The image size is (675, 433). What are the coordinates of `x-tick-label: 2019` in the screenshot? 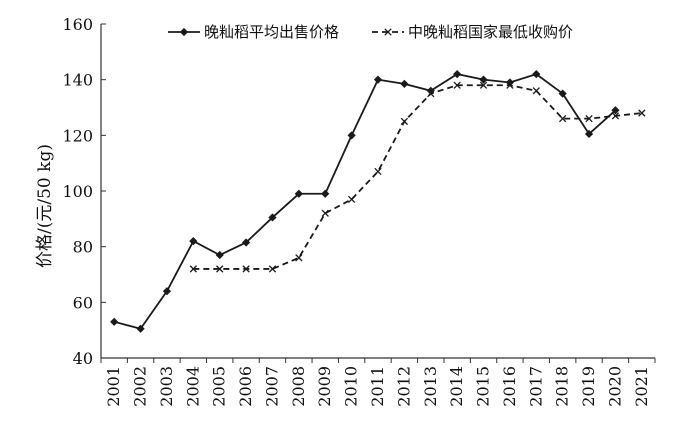 It's located at (588, 386).